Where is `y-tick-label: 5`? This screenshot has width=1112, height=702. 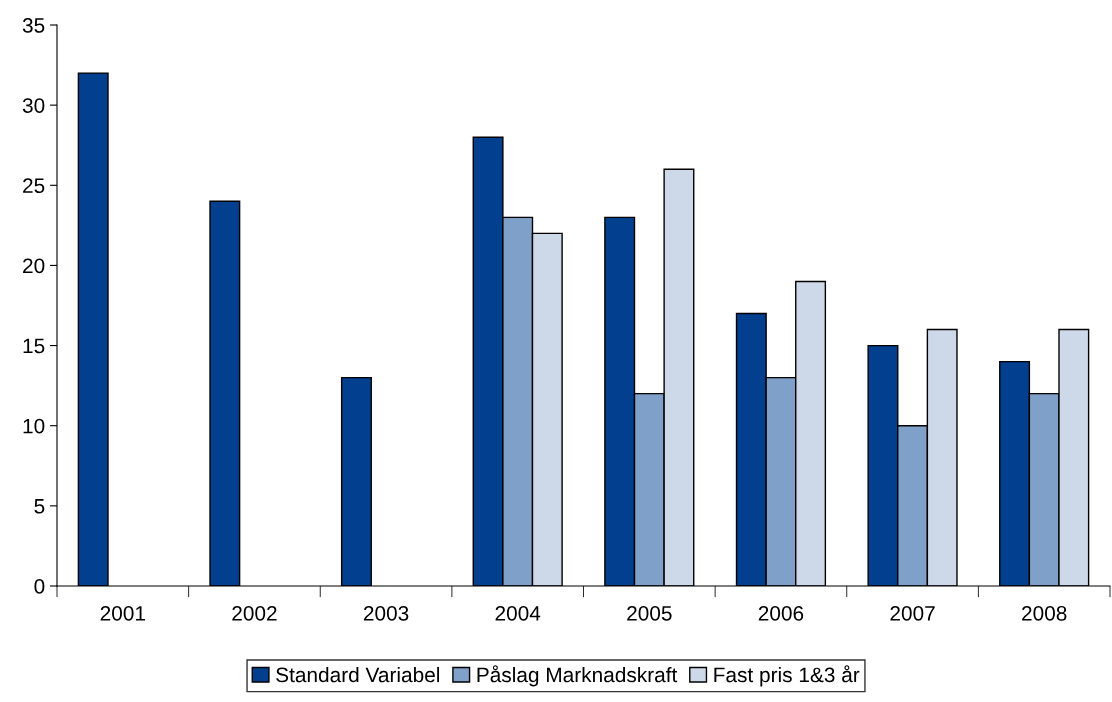
y-tick-label: 5 is located at coordinates (39, 506).